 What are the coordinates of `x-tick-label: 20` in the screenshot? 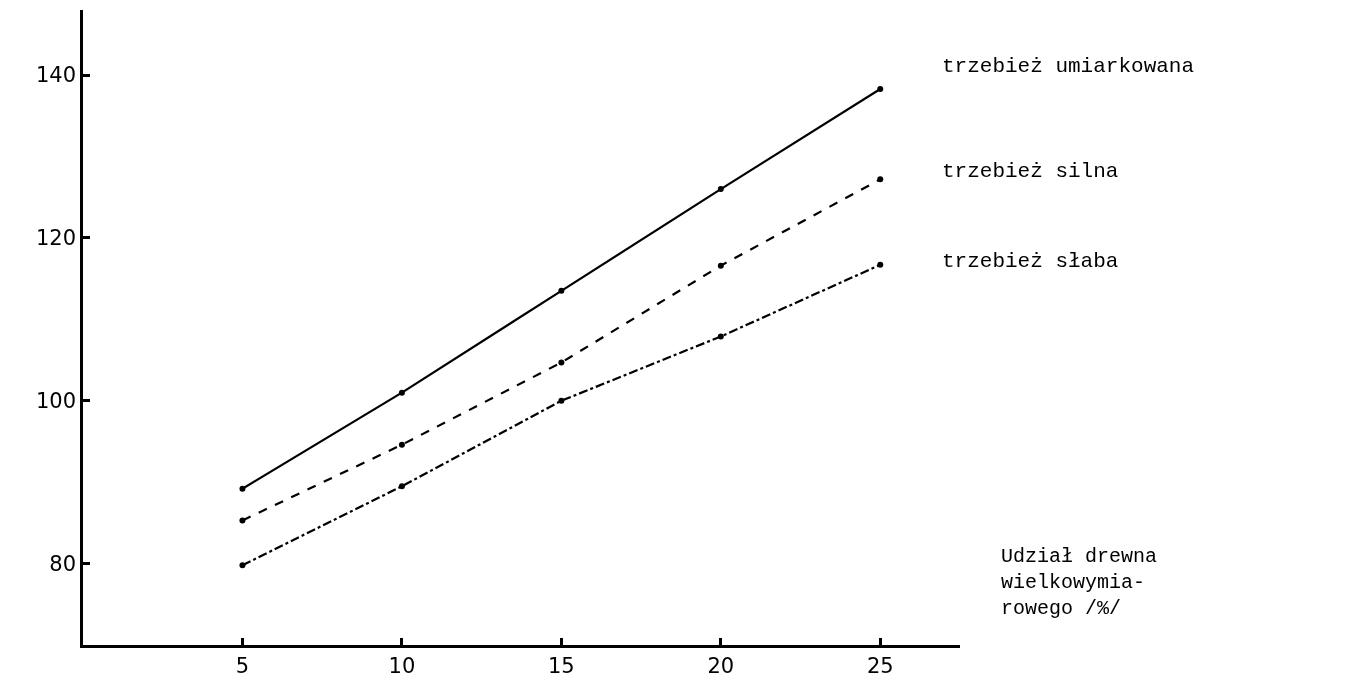 It's located at (721, 665).